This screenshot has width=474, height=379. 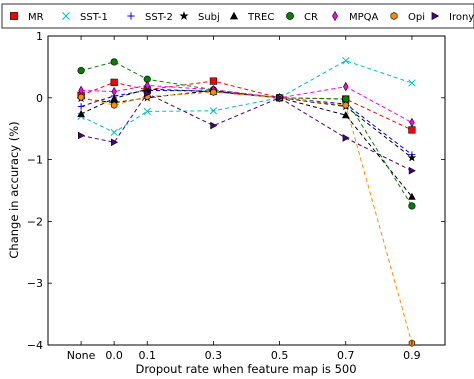 I want to click on y-tick-label: −1, so click(x=35, y=160).